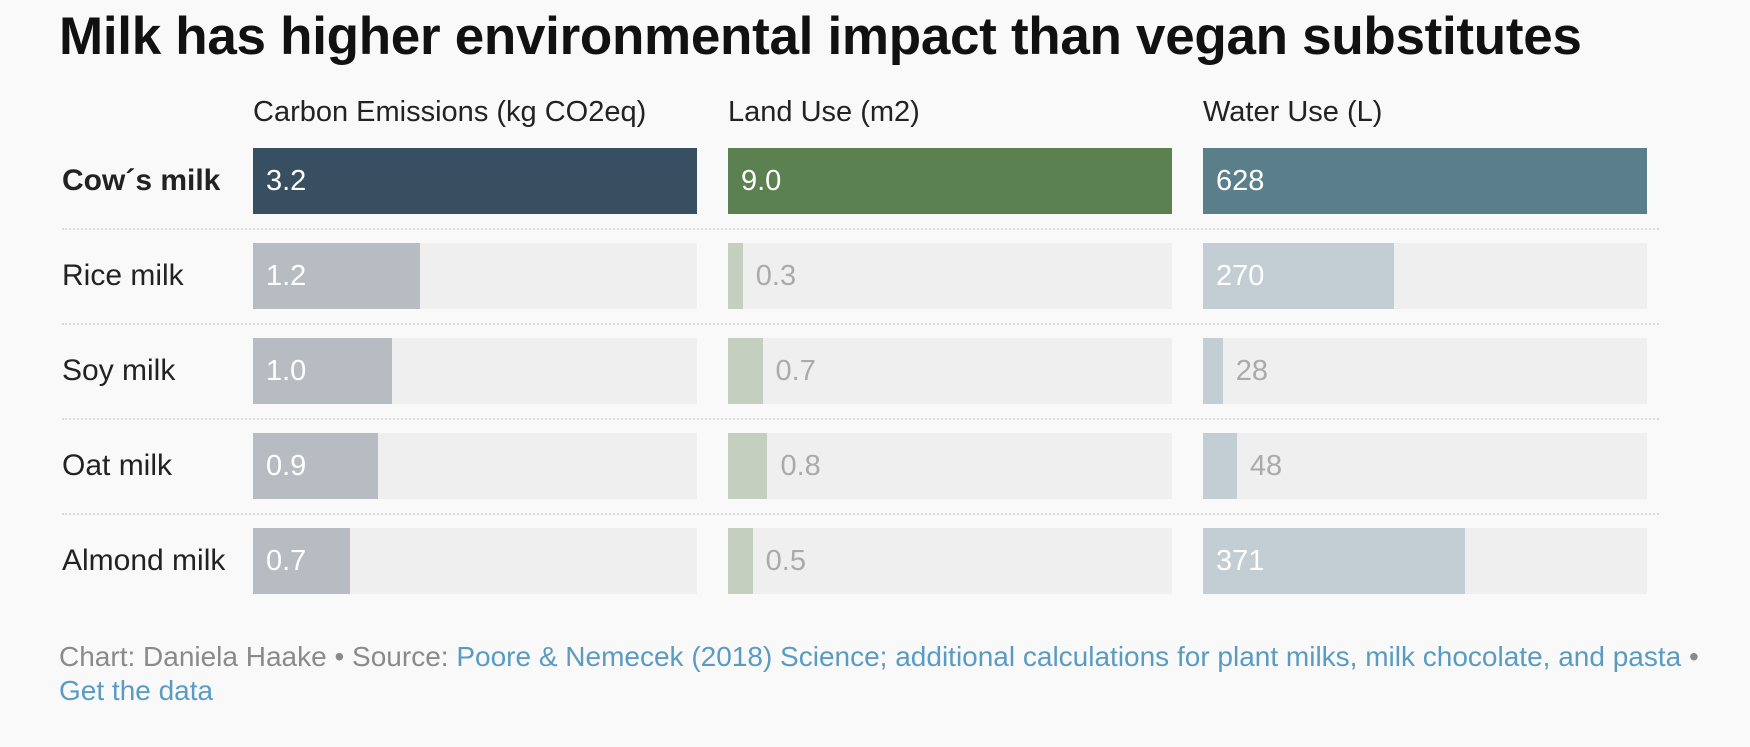 Image resolution: width=1750 pixels, height=747 pixels. What do you see at coordinates (286, 466) in the screenshot?
I see `bar-value-label: 0.9` at bounding box center [286, 466].